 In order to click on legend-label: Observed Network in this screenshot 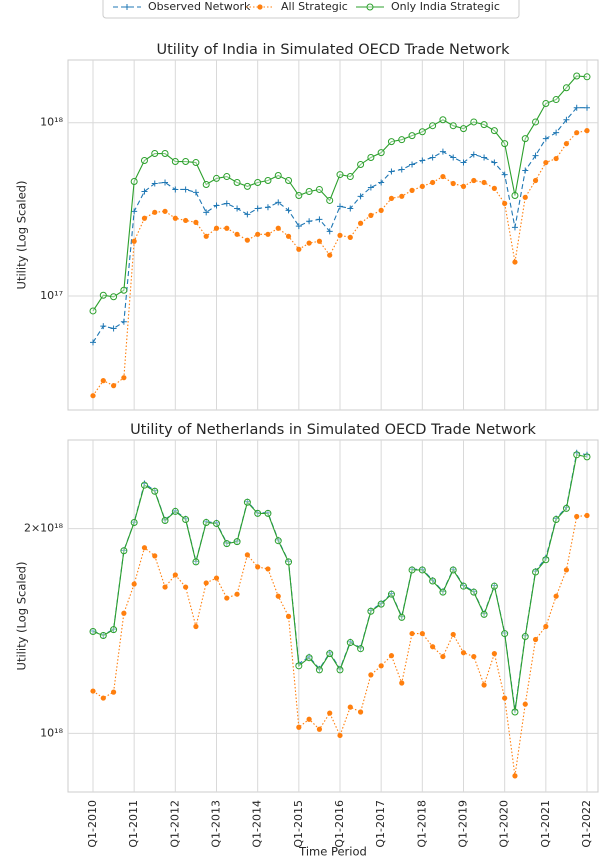, I will do `click(199, 6)`.